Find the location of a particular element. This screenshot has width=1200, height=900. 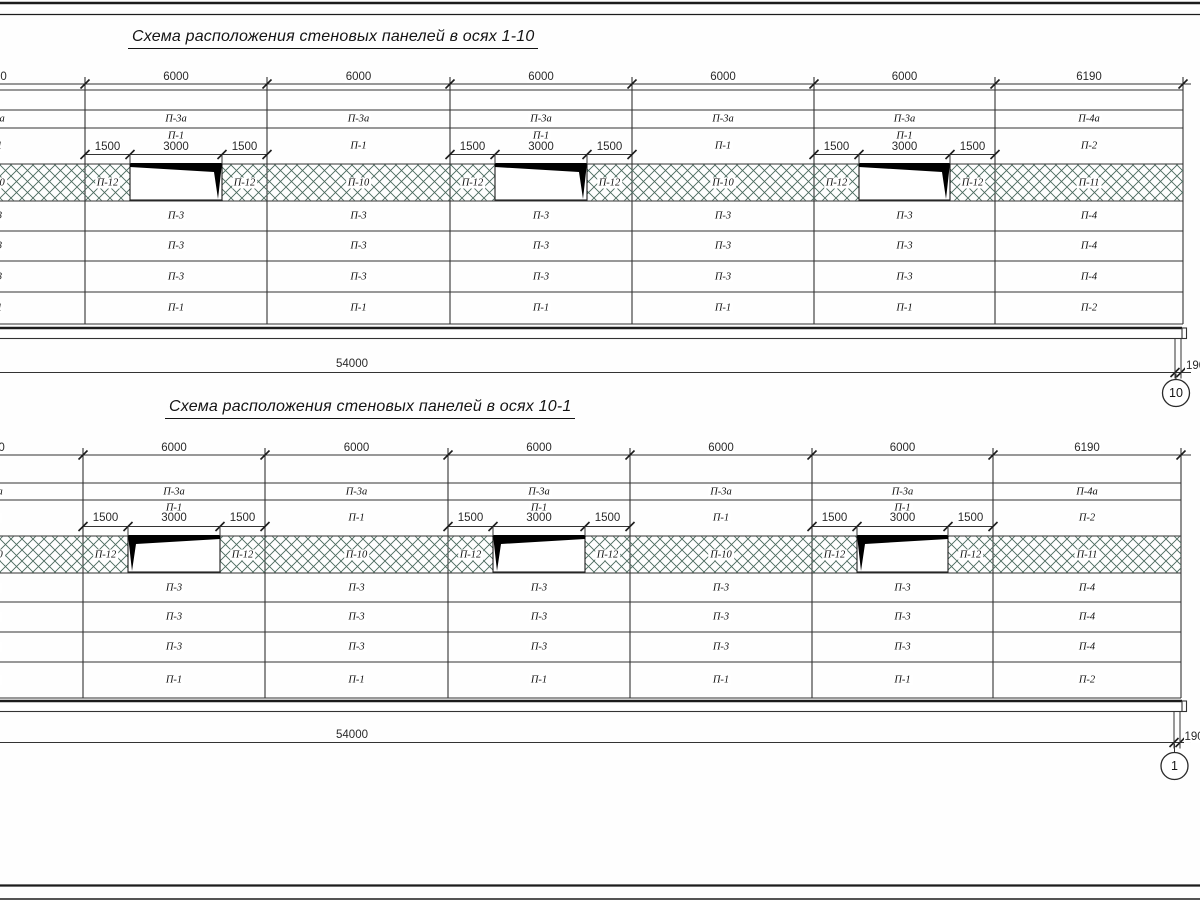

plinth-band is located at coordinates (594, 333).